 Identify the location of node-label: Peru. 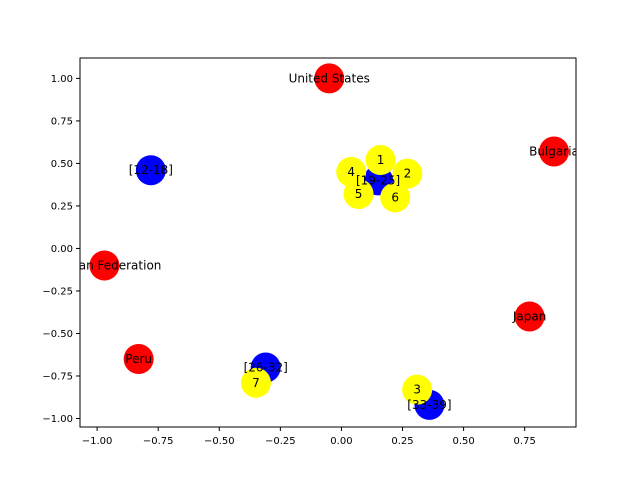
(138, 359).